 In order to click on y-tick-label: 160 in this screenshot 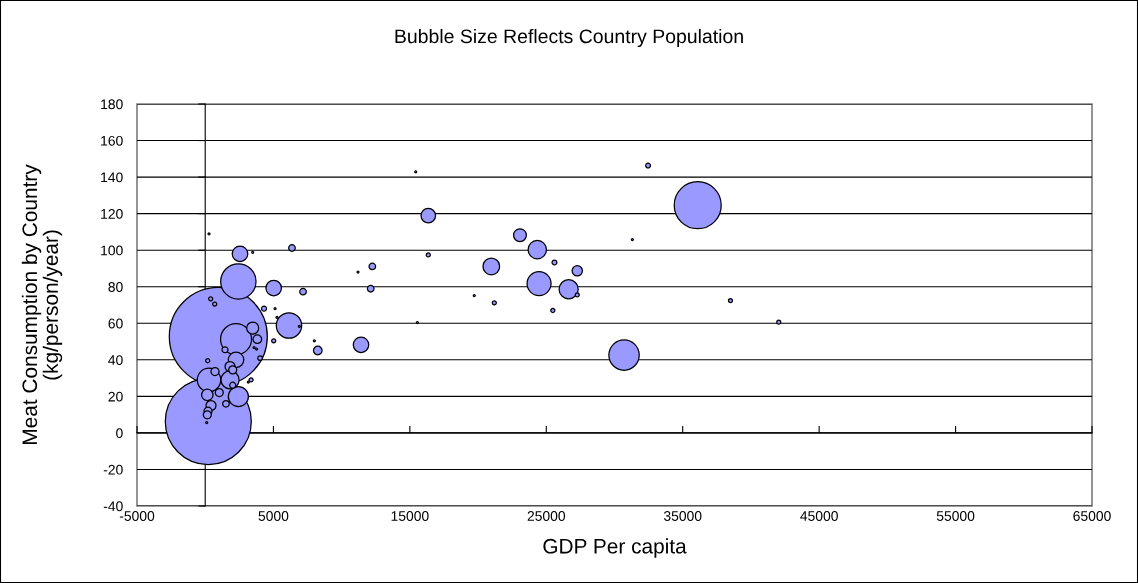, I will do `click(112, 140)`.